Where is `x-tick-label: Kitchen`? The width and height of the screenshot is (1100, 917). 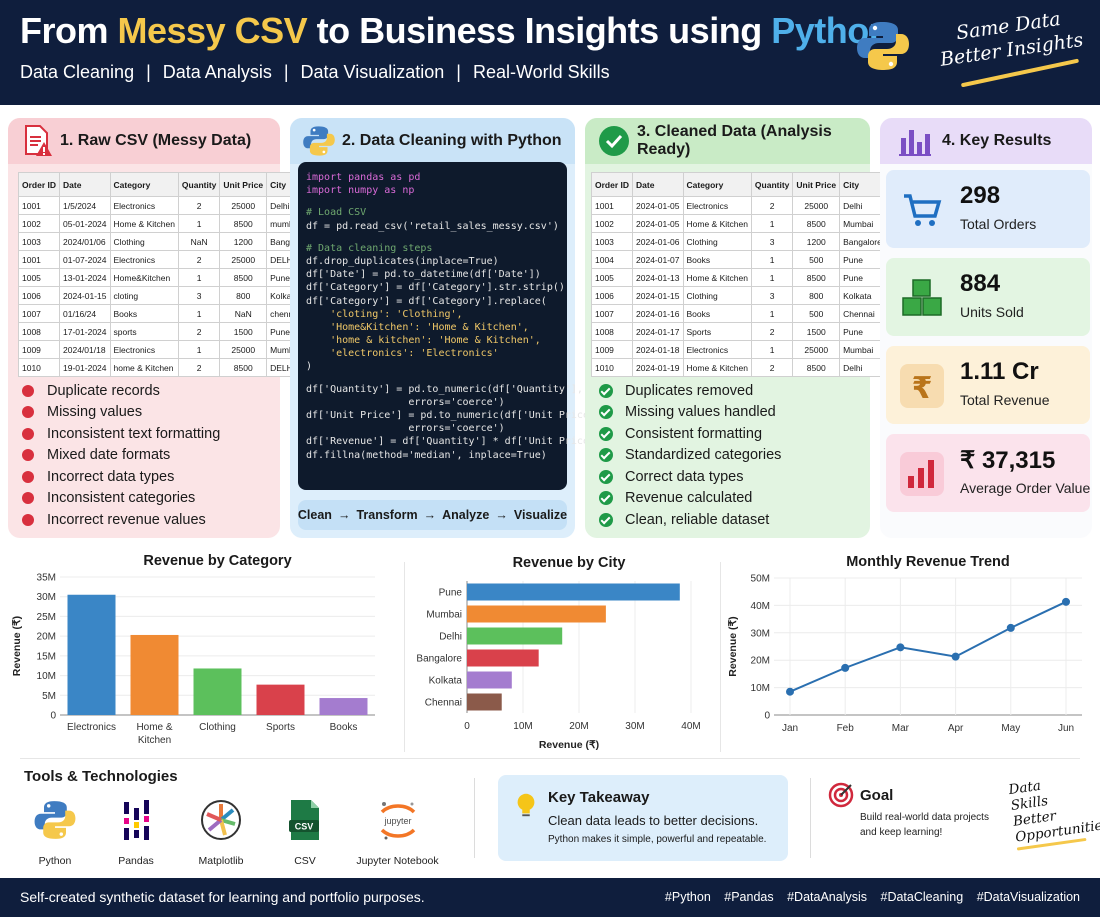 x-tick-label: Kitchen is located at coordinates (154, 740).